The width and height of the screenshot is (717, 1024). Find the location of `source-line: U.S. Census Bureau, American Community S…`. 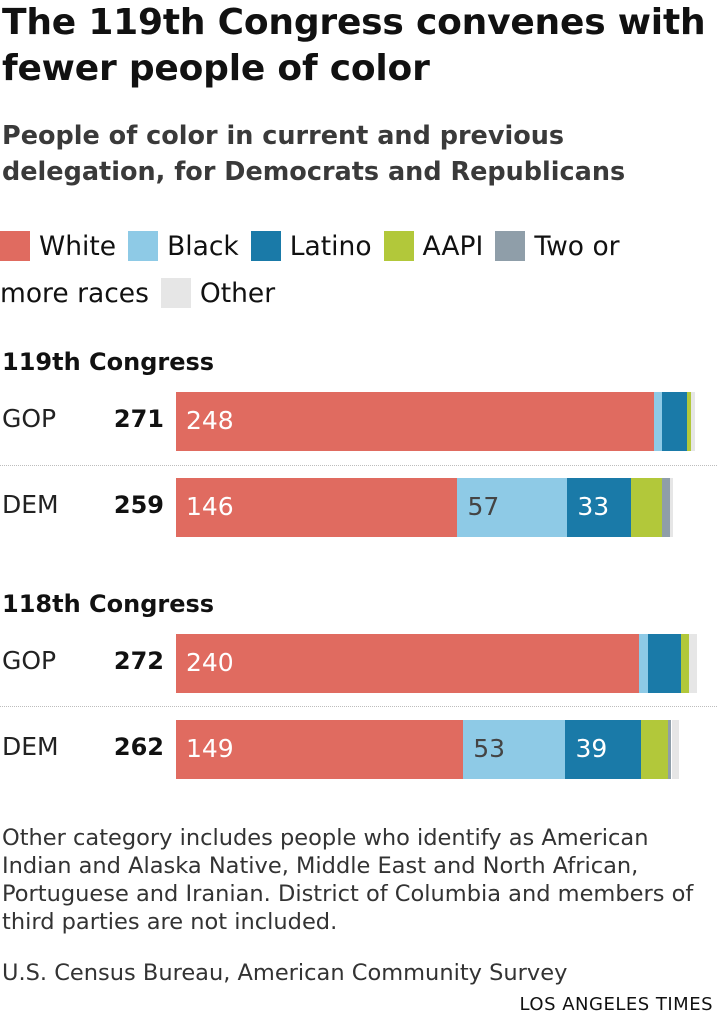

source-line: U.S. Census Bureau, American Community S… is located at coordinates (285, 973).